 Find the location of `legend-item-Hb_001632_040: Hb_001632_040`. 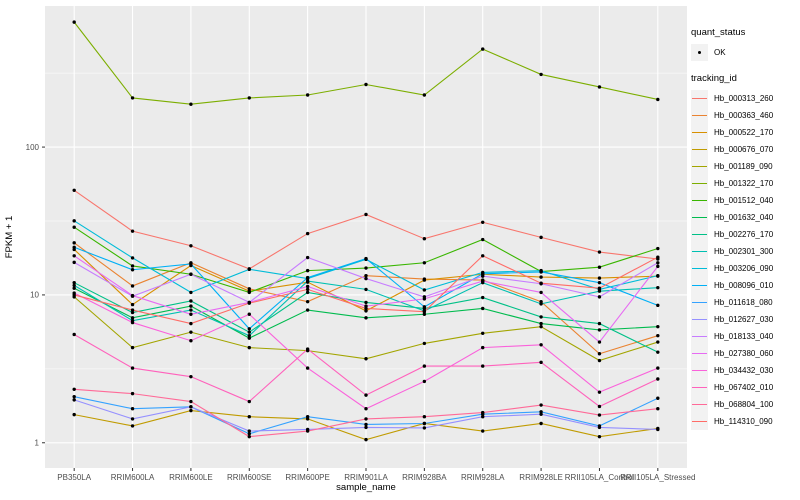

legend-item-Hb_001632_040: Hb_001632_040 is located at coordinates (745, 217).